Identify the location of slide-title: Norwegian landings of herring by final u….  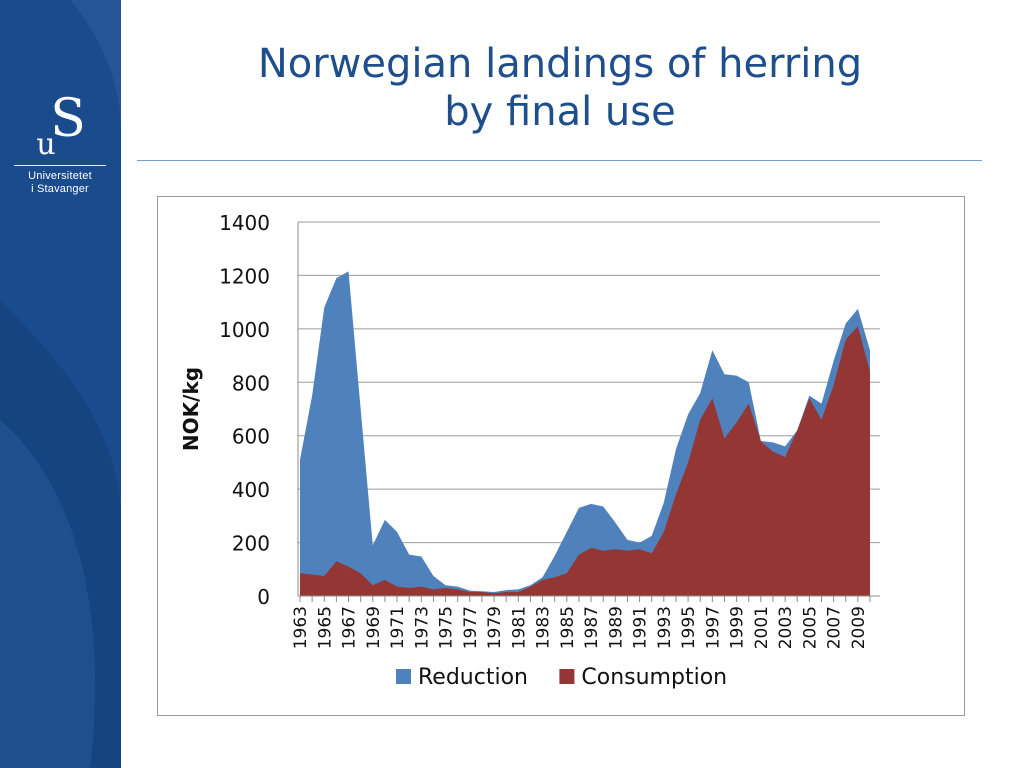
(560, 88).